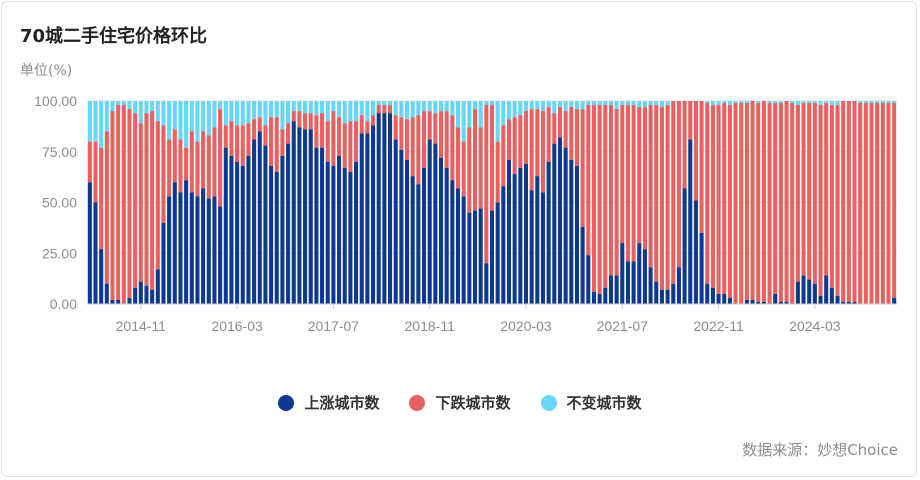 This screenshot has width=920, height=480. I want to click on legend-item-unchanged: 不变城市数, so click(591, 402).